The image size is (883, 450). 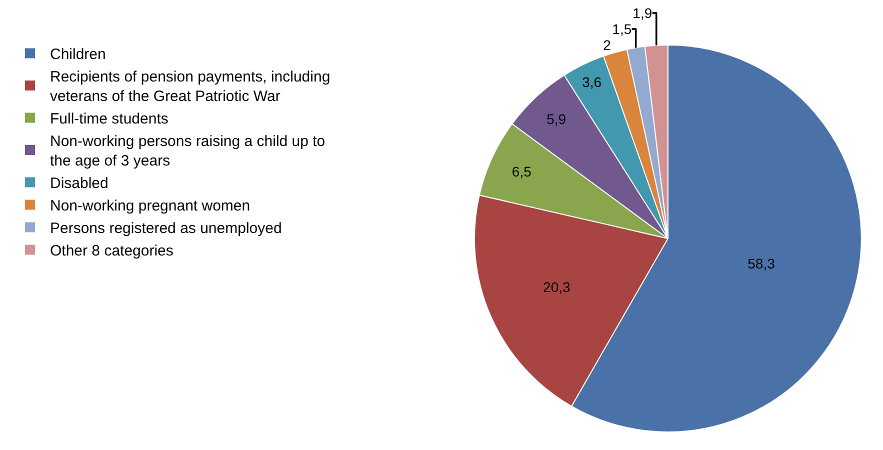 I want to click on legend-label: Other 8 categories, so click(x=112, y=251).